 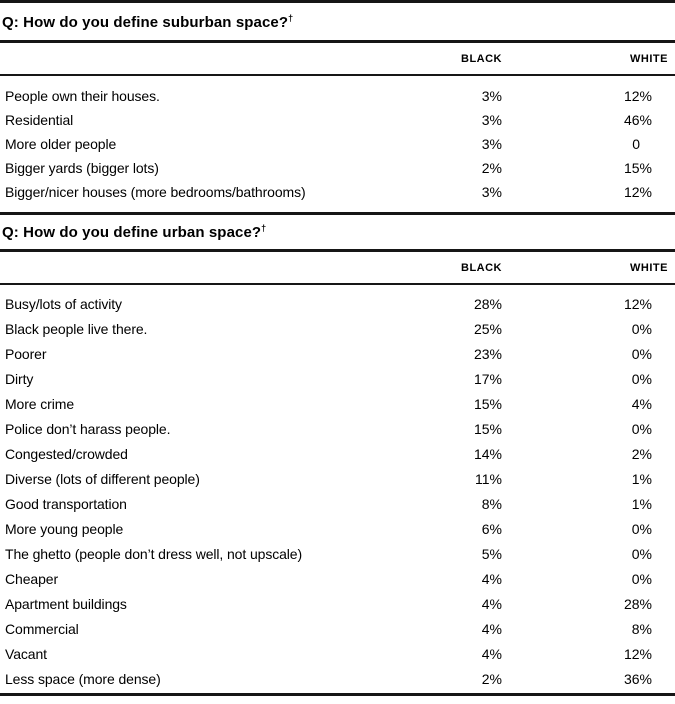 I want to click on row-label: Congested/crowded, so click(x=66, y=453).